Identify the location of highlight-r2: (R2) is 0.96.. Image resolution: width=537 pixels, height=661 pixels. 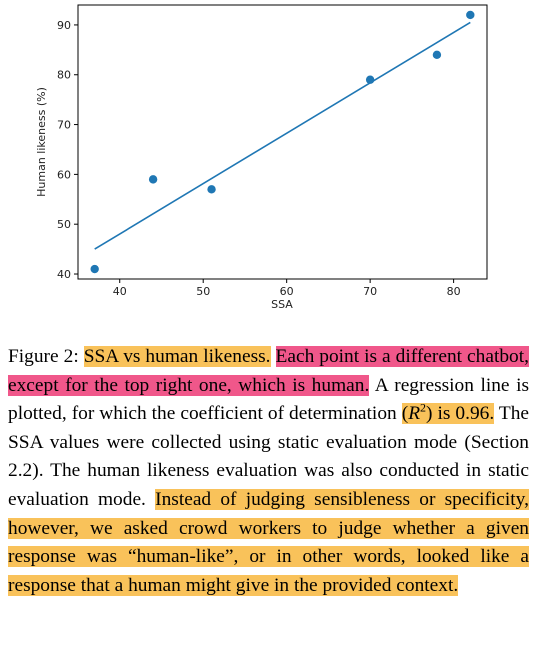
(448, 413).